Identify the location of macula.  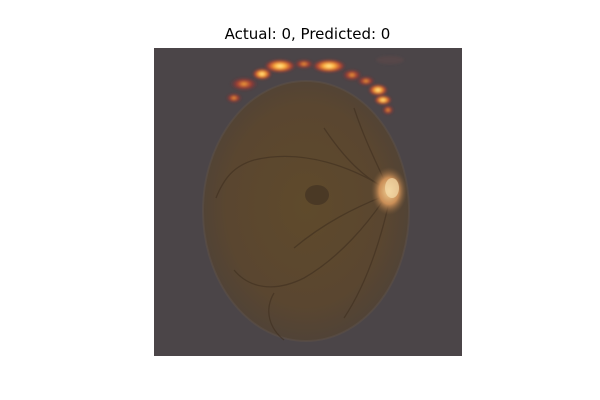
(317, 195).